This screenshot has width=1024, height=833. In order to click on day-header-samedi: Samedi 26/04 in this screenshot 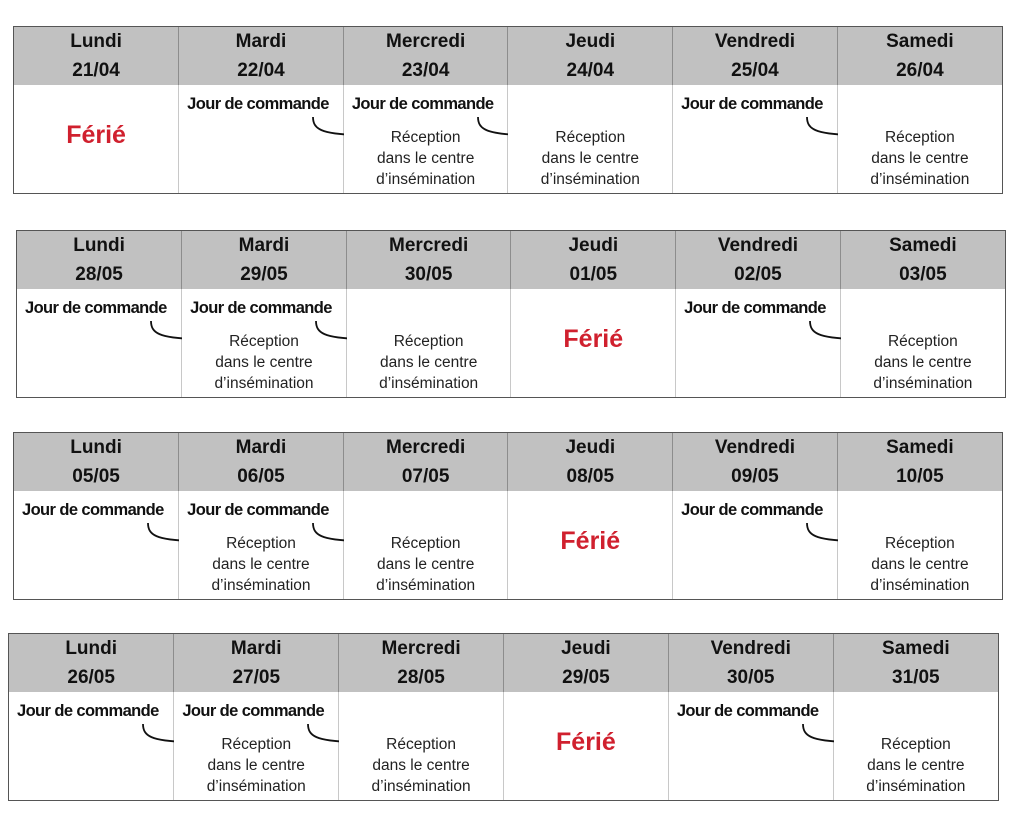, I will do `click(919, 56)`.